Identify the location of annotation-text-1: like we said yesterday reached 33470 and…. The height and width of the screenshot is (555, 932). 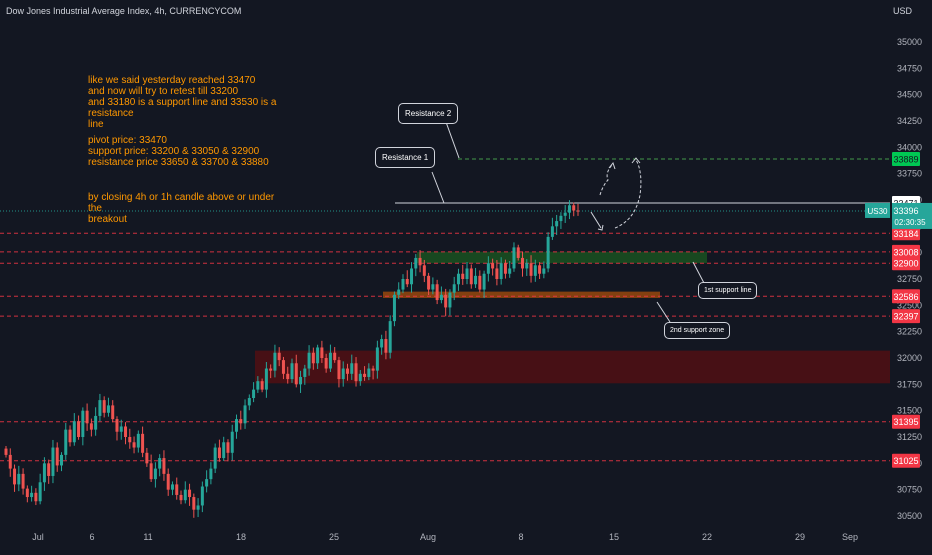
(182, 102).